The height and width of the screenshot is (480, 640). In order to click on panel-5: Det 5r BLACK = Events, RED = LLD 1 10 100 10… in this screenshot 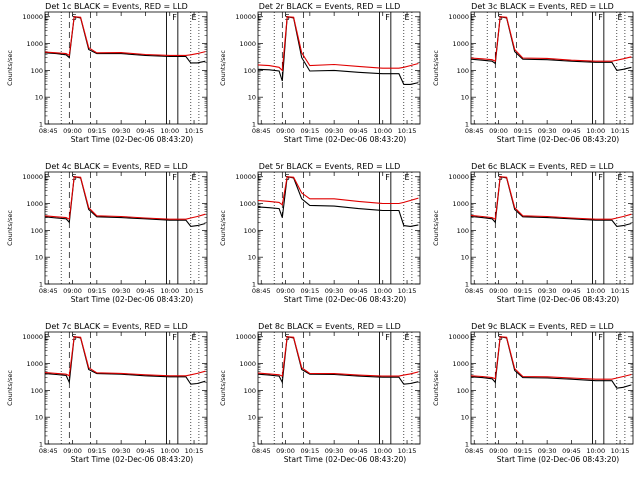, I will do `click(320, 233)`.